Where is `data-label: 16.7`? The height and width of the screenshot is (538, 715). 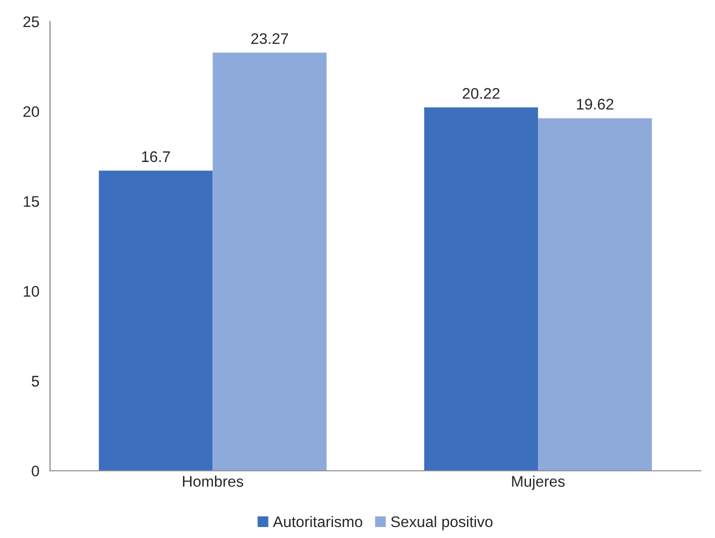
data-label: 16.7 is located at coordinates (156, 156).